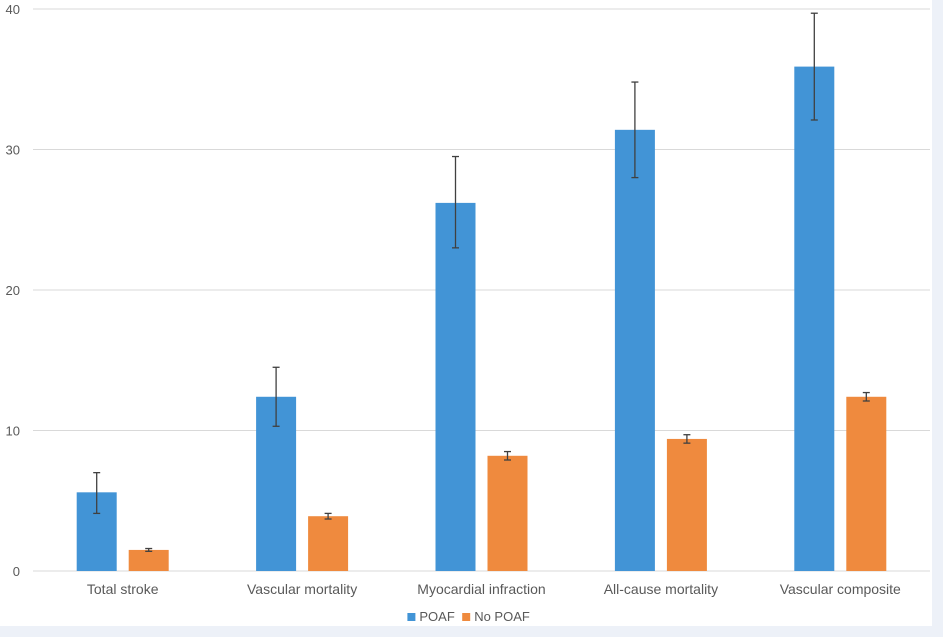 This screenshot has height=637, width=943. Describe the element at coordinates (16, 571) in the screenshot. I see `y-tick-label: 0` at that location.